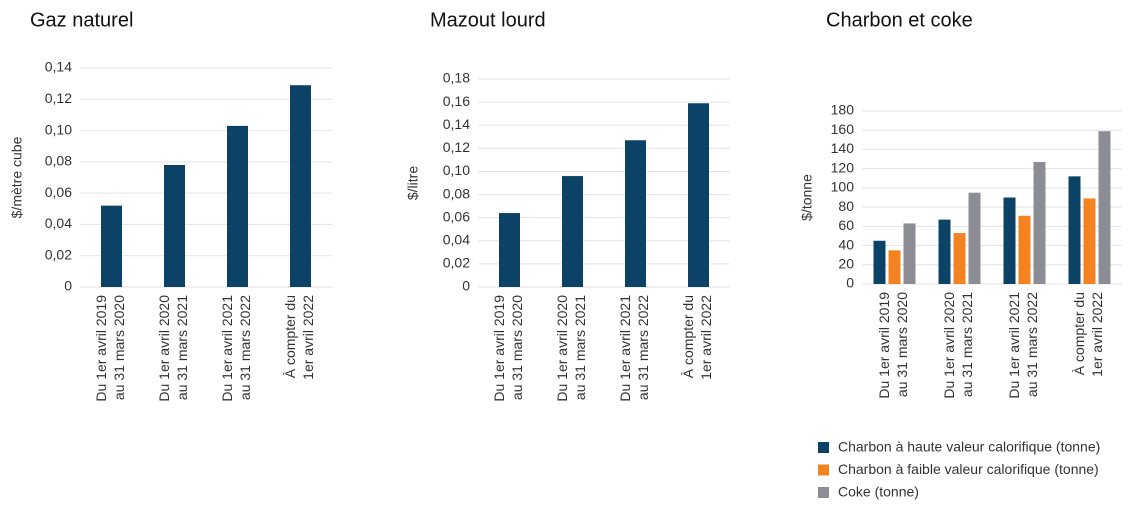  Describe the element at coordinates (81, 20) in the screenshot. I see `chart-title: Gaz naturel` at that location.